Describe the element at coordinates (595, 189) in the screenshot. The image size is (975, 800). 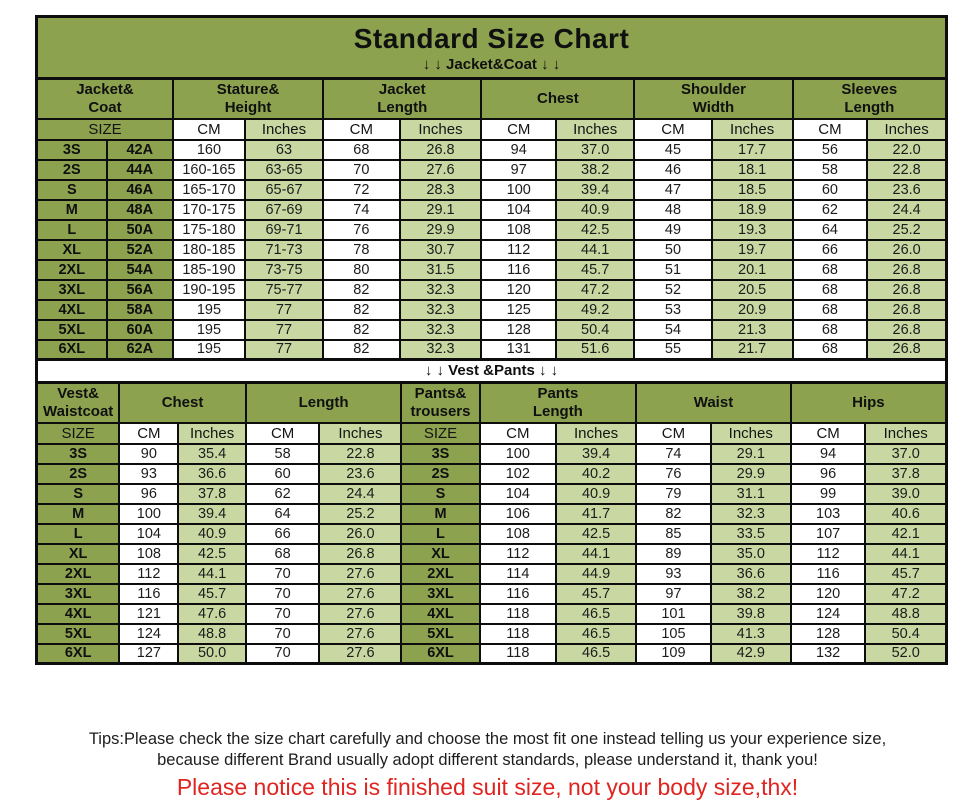
I see `value-cell: 39.4` at that location.